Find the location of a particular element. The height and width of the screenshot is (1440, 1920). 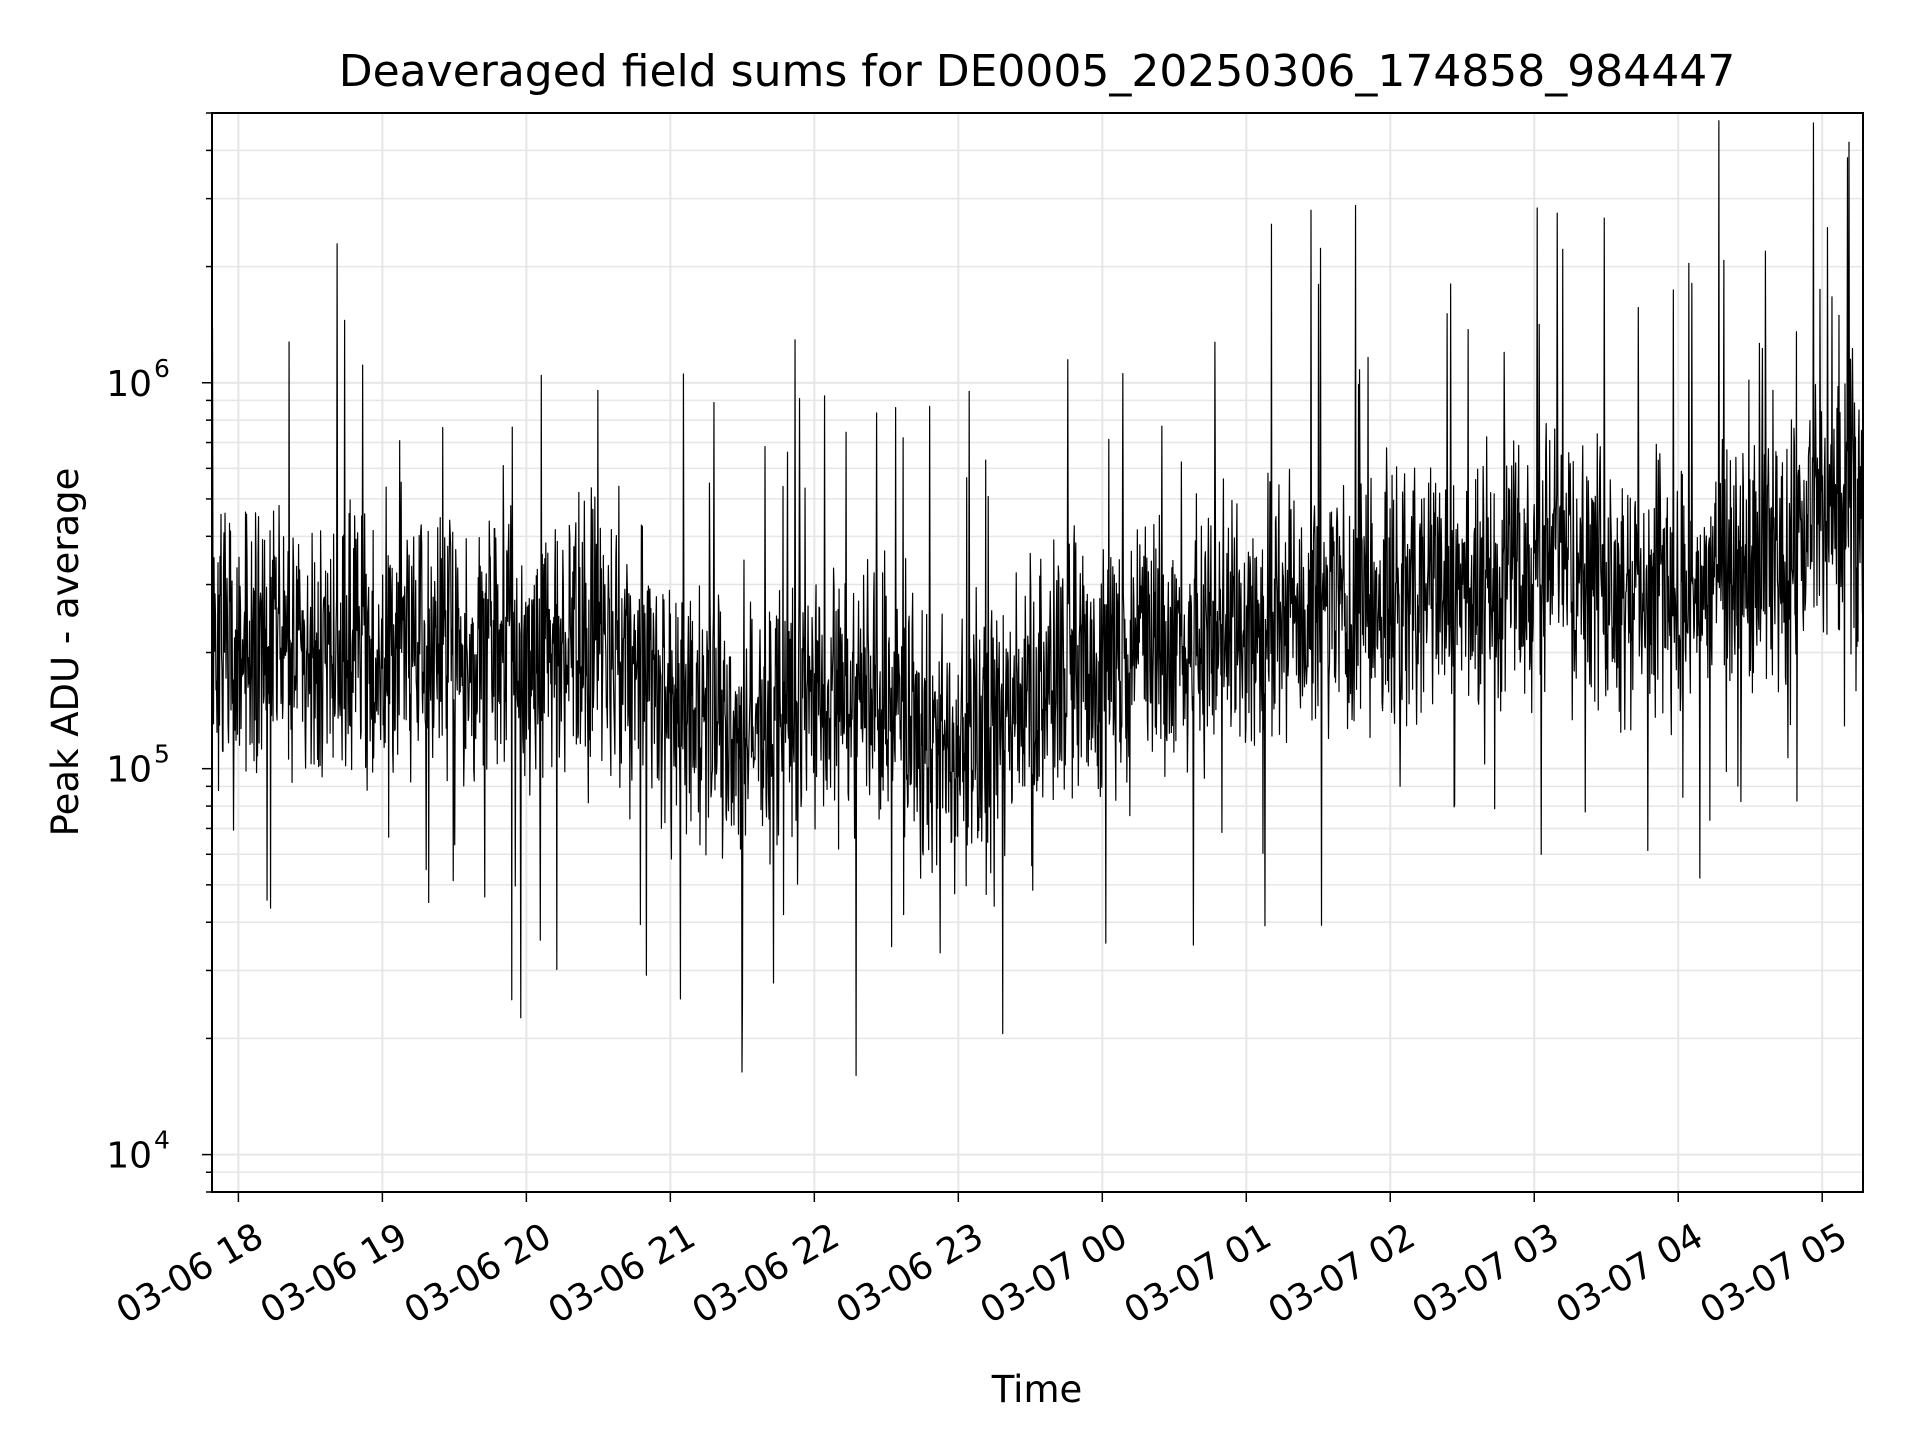

x-axis-label: Time is located at coordinates (1037, 1389).